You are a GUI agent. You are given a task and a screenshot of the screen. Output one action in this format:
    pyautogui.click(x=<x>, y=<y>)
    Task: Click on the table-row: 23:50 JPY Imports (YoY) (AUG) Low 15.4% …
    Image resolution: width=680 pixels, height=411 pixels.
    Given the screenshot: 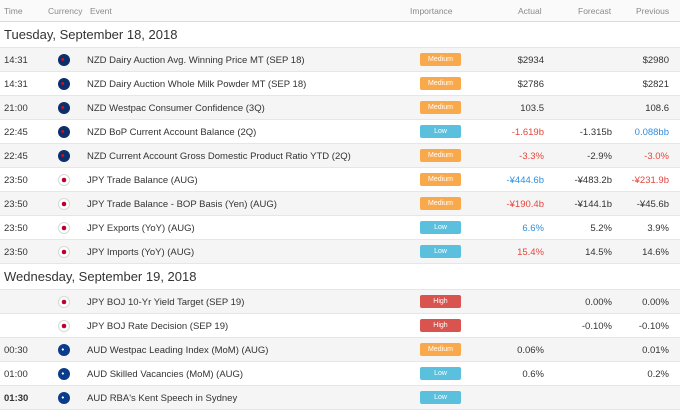 What is the action you would take?
    pyautogui.click(x=340, y=252)
    